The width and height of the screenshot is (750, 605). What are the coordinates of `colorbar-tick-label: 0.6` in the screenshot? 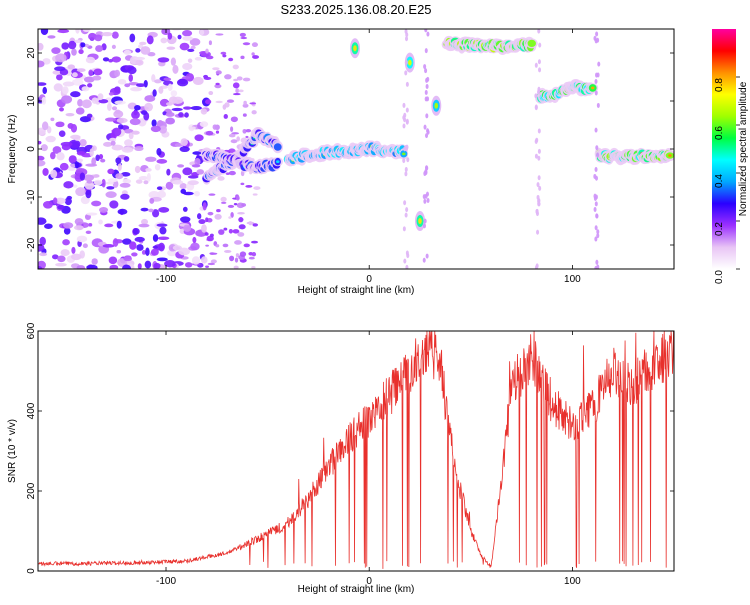 It's located at (719, 133).